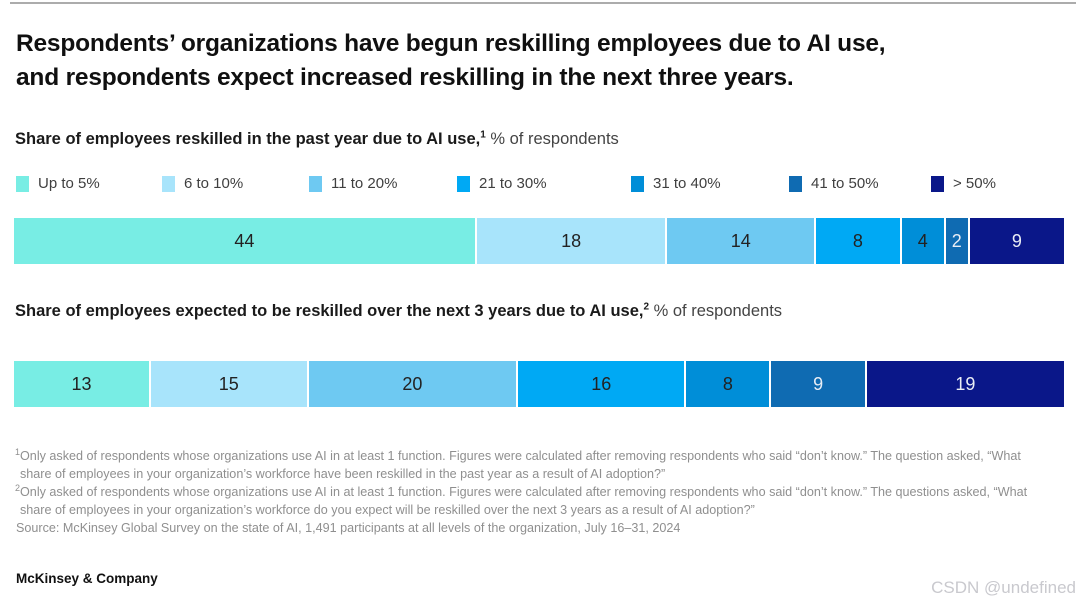 Image resolution: width=1080 pixels, height=610 pixels. What do you see at coordinates (845, 183) in the screenshot?
I see `legend-label: 41 to 50%` at bounding box center [845, 183].